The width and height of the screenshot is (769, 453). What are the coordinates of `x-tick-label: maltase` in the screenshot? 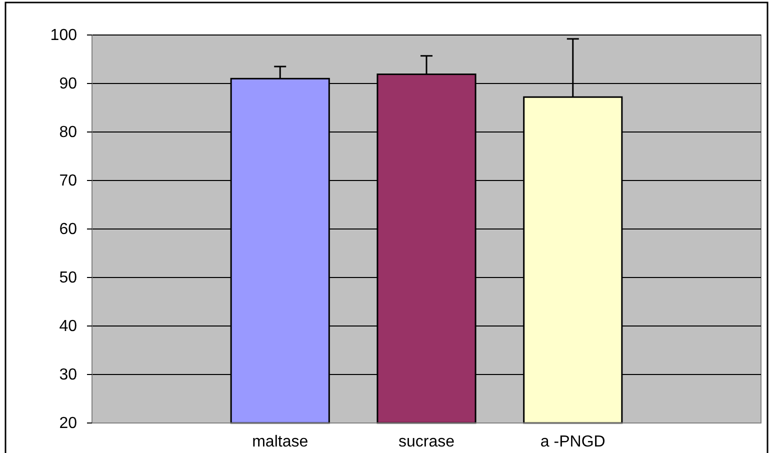 It's located at (280, 441).